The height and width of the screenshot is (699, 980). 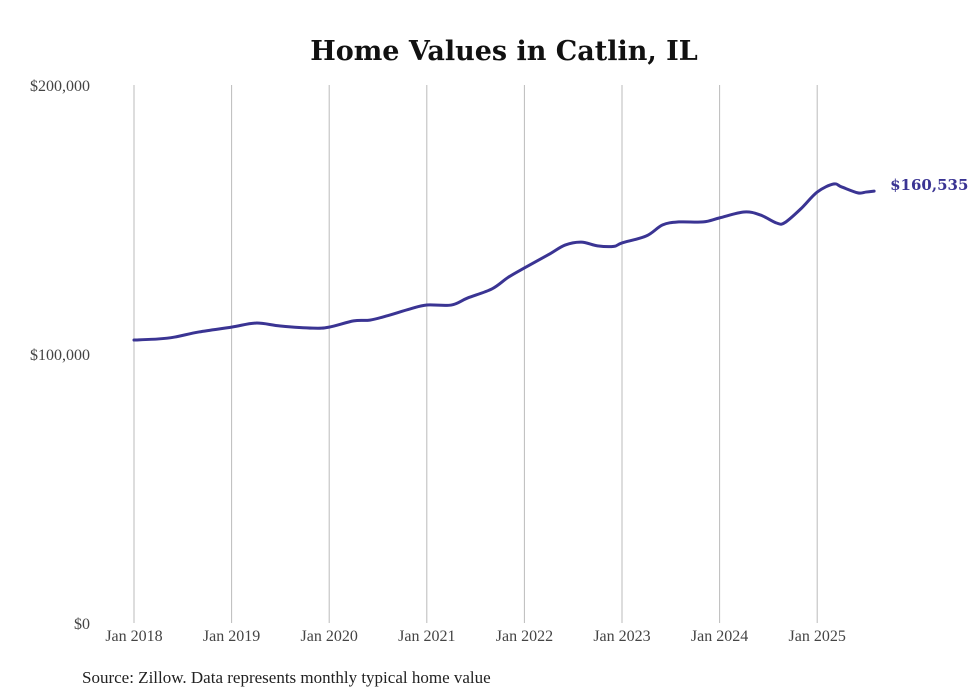 What do you see at coordinates (524, 636) in the screenshot?
I see `x-tick-label: Jan 2022` at bounding box center [524, 636].